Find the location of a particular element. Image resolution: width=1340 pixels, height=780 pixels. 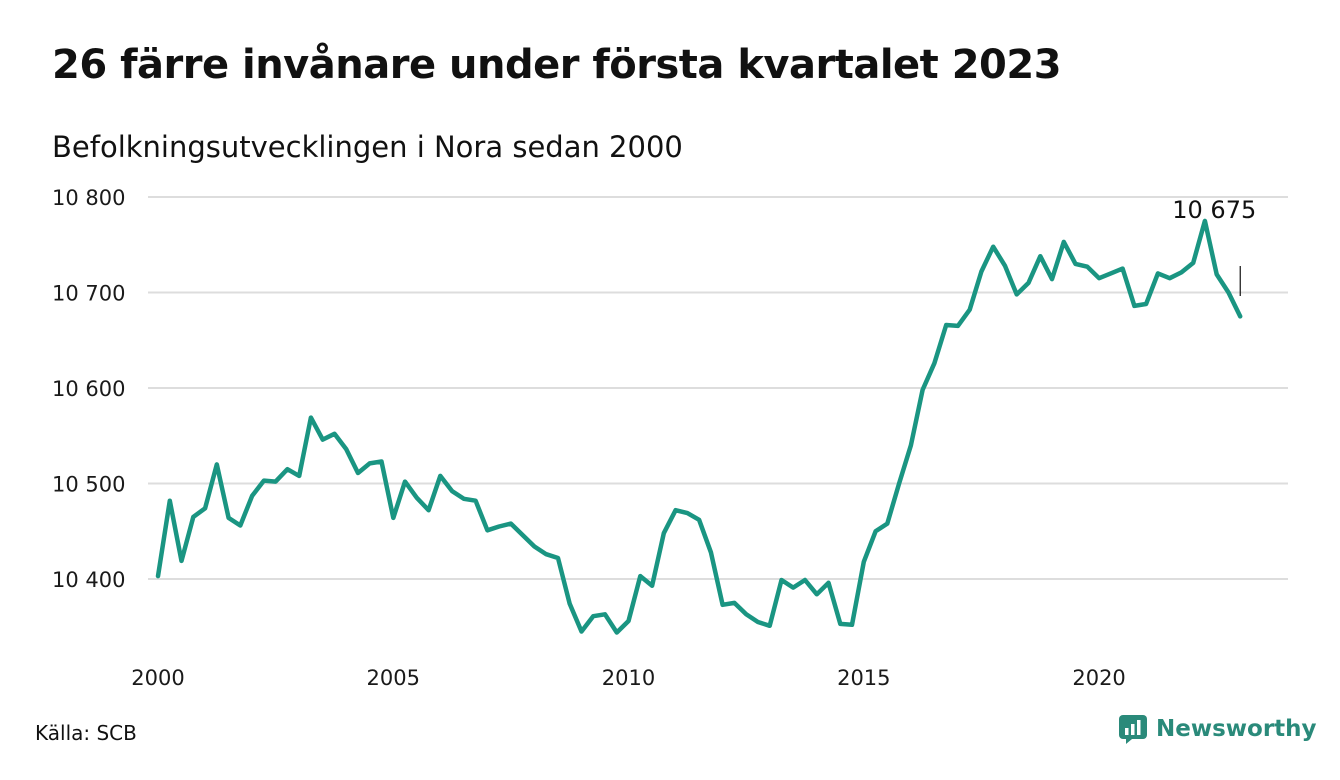

y-tick-label: 10 800 is located at coordinates (88, 198).